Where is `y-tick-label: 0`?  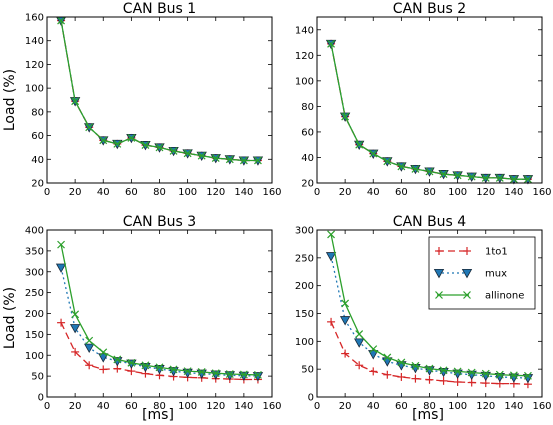
y-tick-label: 0 is located at coordinates (41, 398).